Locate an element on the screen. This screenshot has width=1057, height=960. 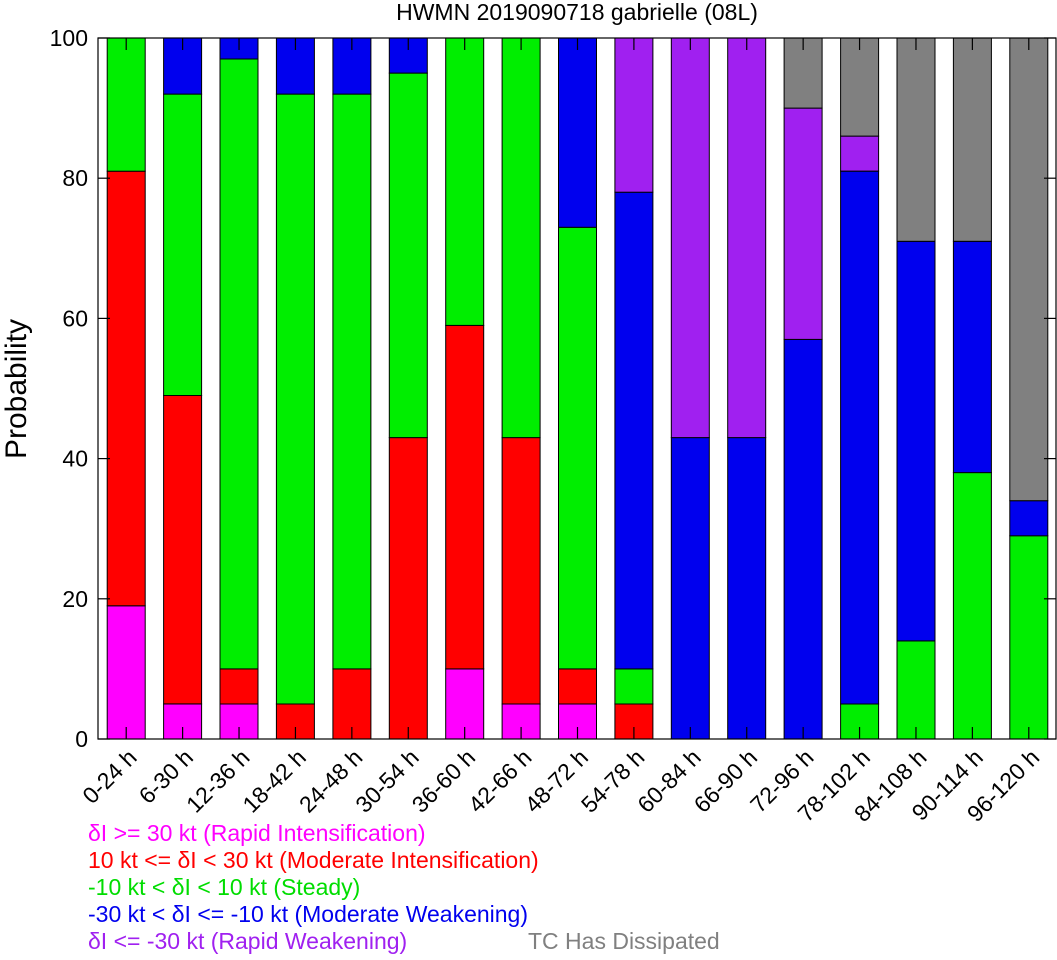
y-tick-label: 100 is located at coordinates (69, 38).